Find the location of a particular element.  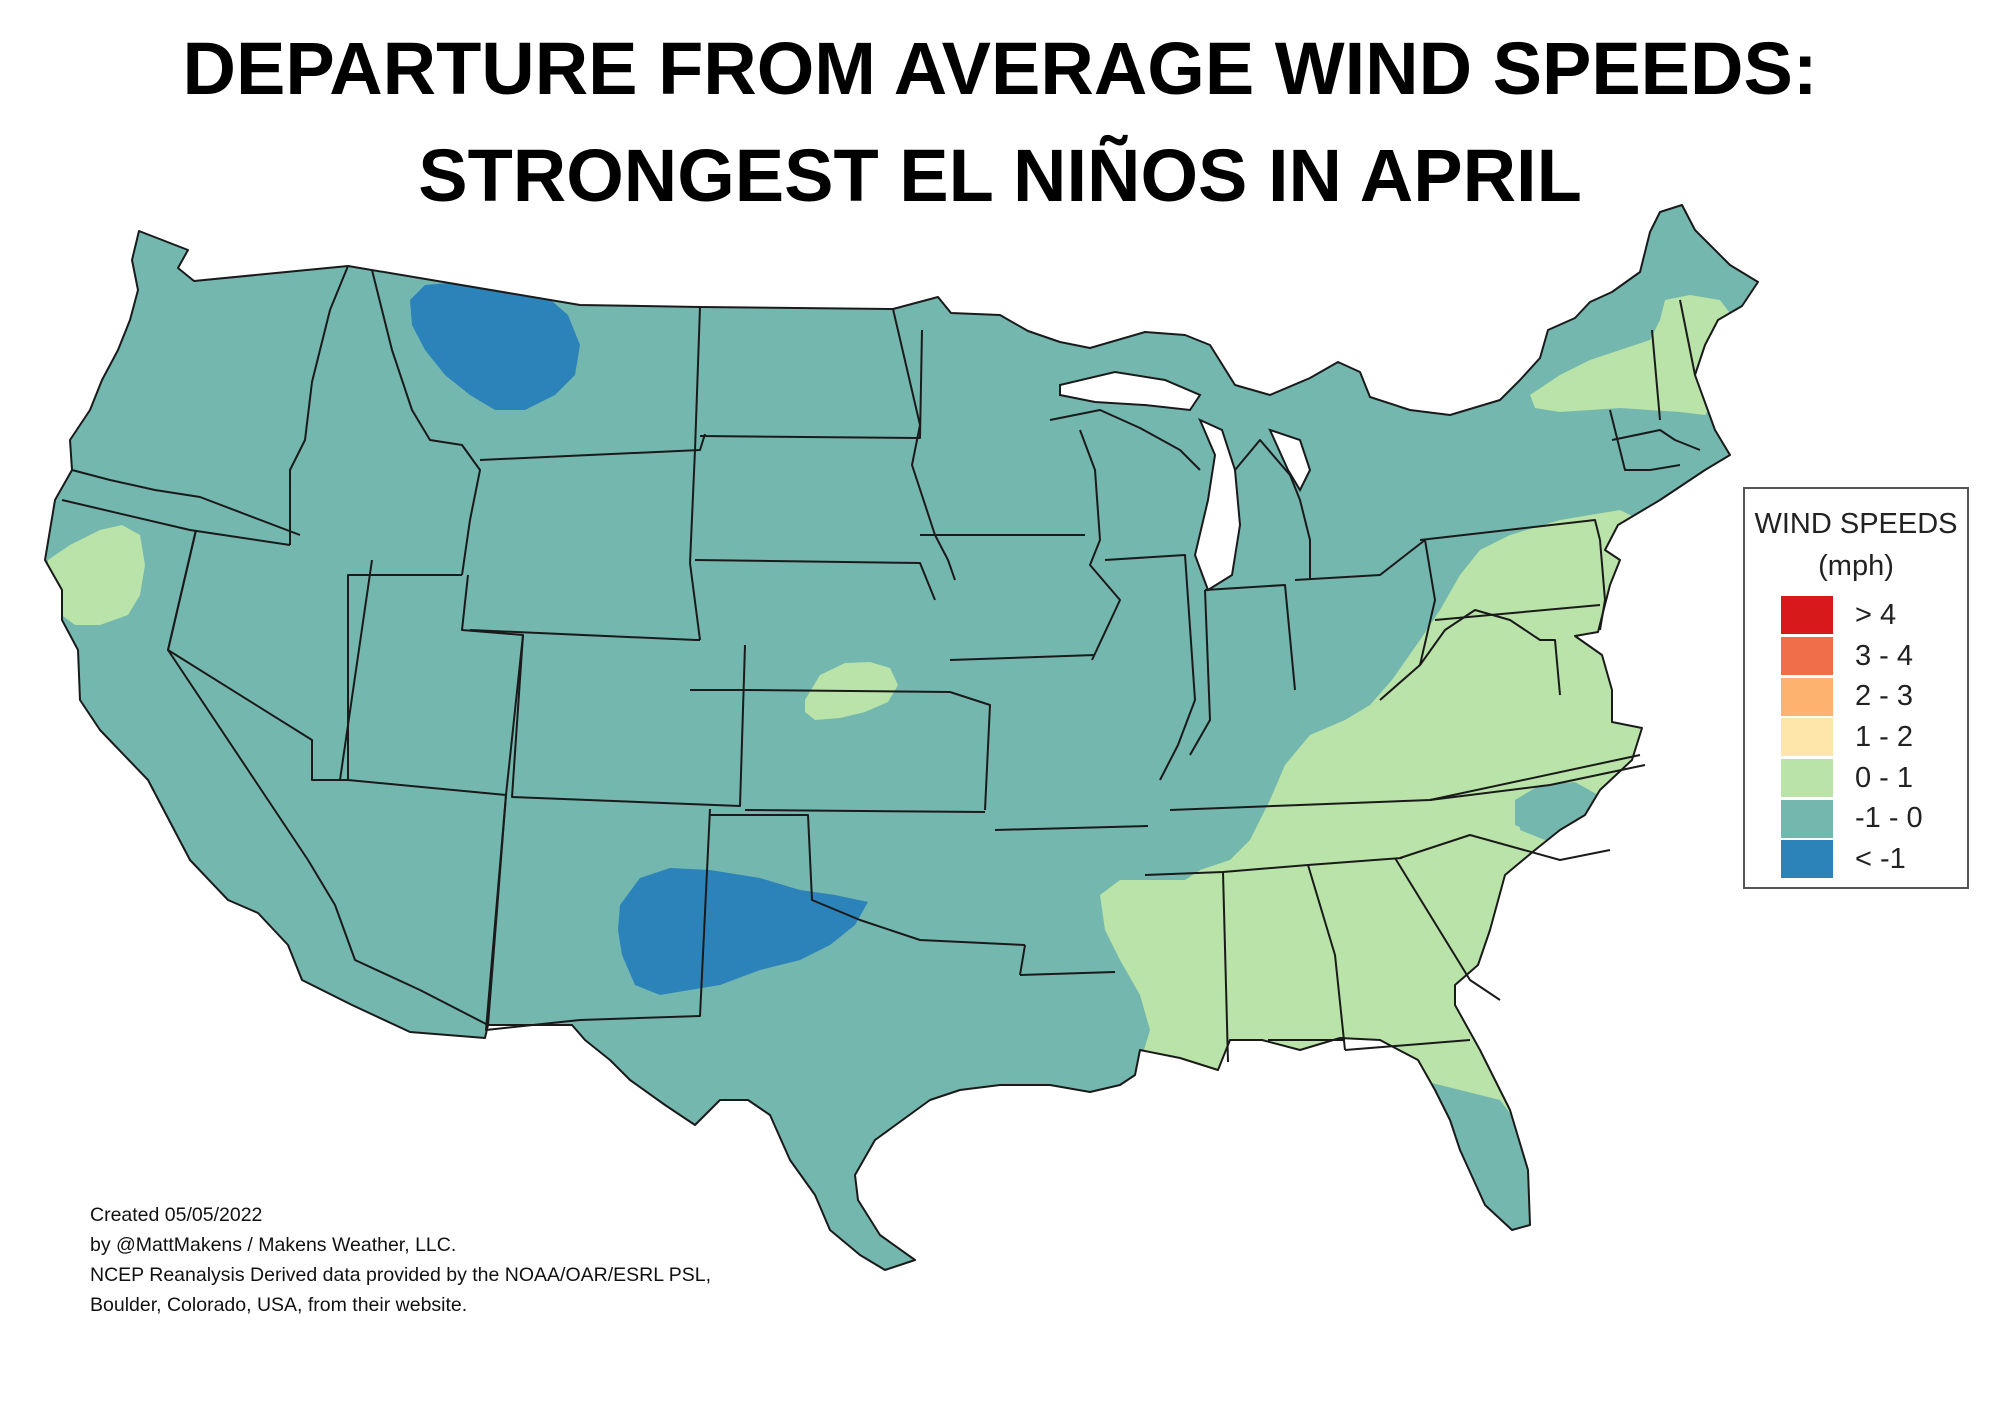

lake-superior is located at coordinates (1130, 391).